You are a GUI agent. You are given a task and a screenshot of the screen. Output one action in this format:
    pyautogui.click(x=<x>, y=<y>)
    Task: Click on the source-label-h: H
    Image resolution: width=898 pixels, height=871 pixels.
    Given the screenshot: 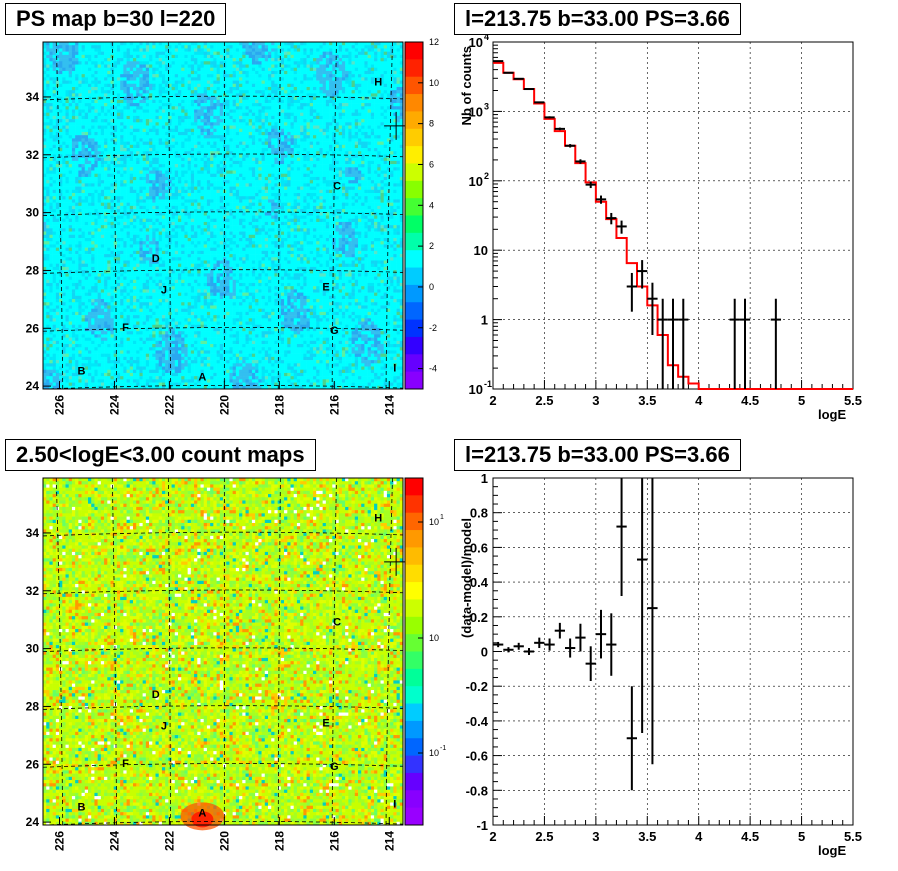 What is the action you would take?
    pyautogui.click(x=378, y=82)
    